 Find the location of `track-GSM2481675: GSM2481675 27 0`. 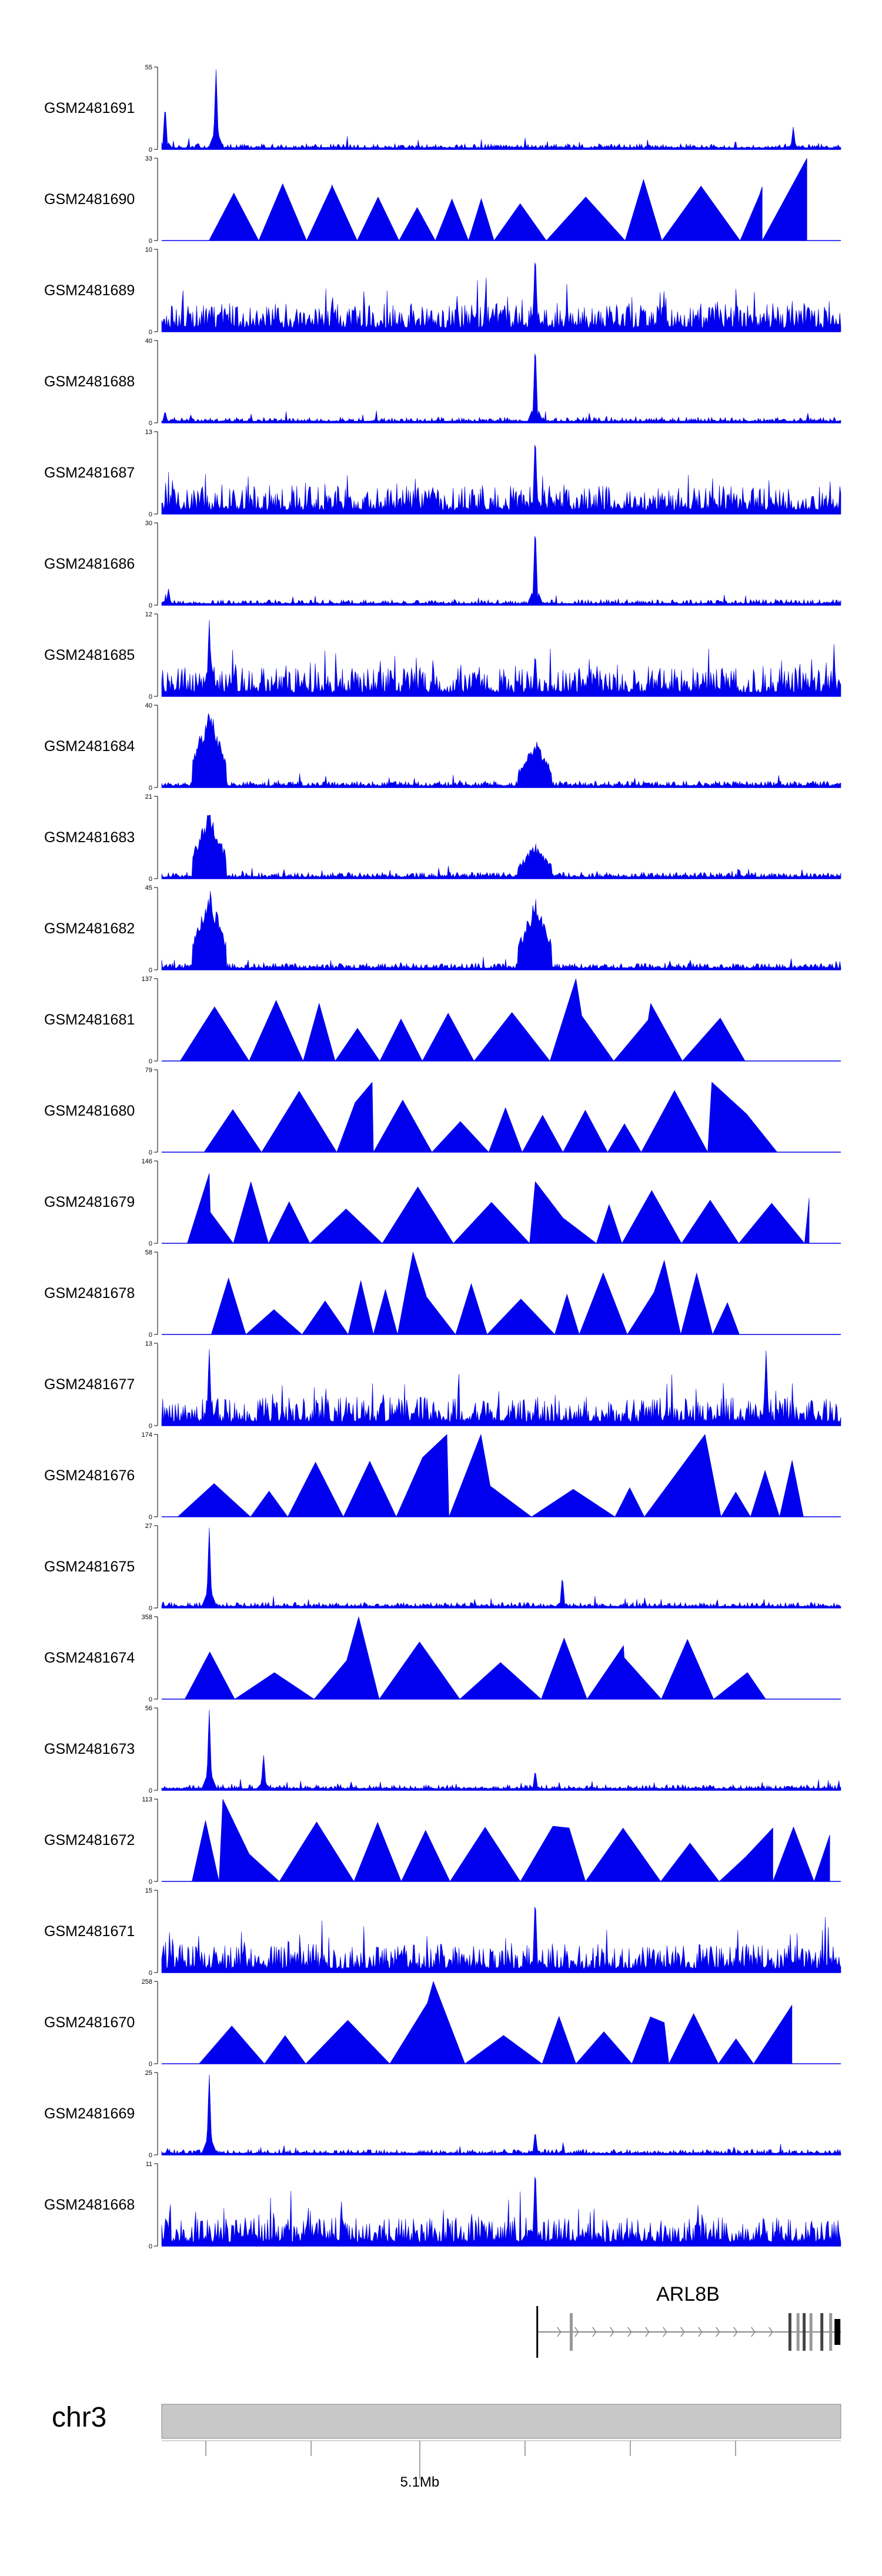

track-GSM2481675: GSM2481675 27 0 is located at coordinates (442, 1567).